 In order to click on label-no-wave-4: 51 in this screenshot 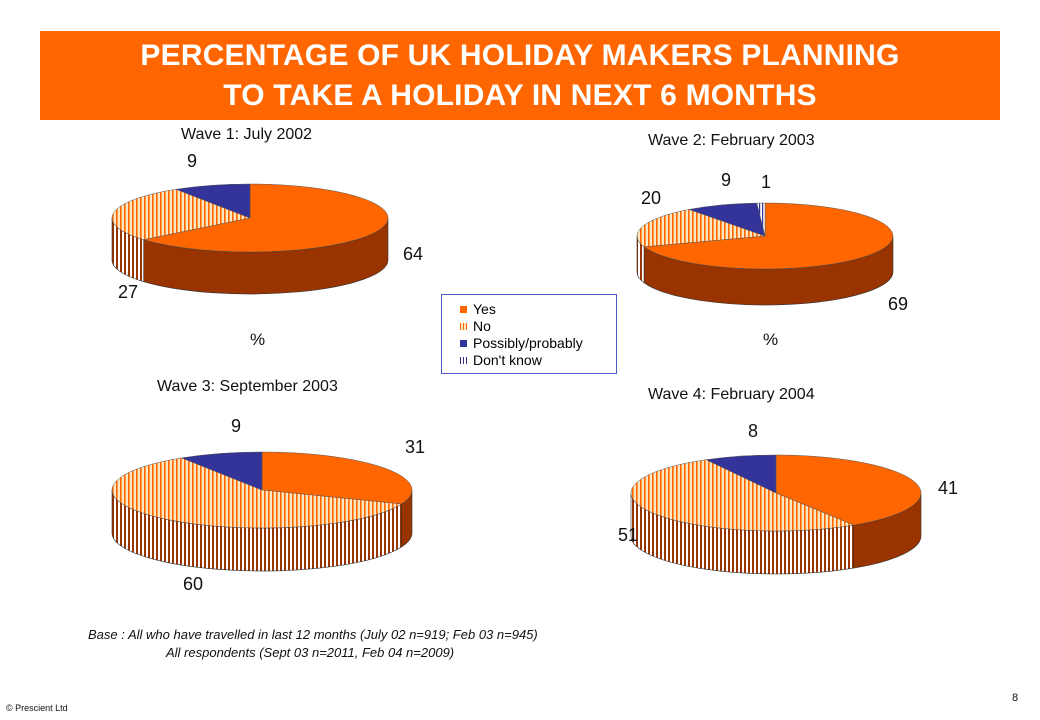, I will do `click(628, 535)`.